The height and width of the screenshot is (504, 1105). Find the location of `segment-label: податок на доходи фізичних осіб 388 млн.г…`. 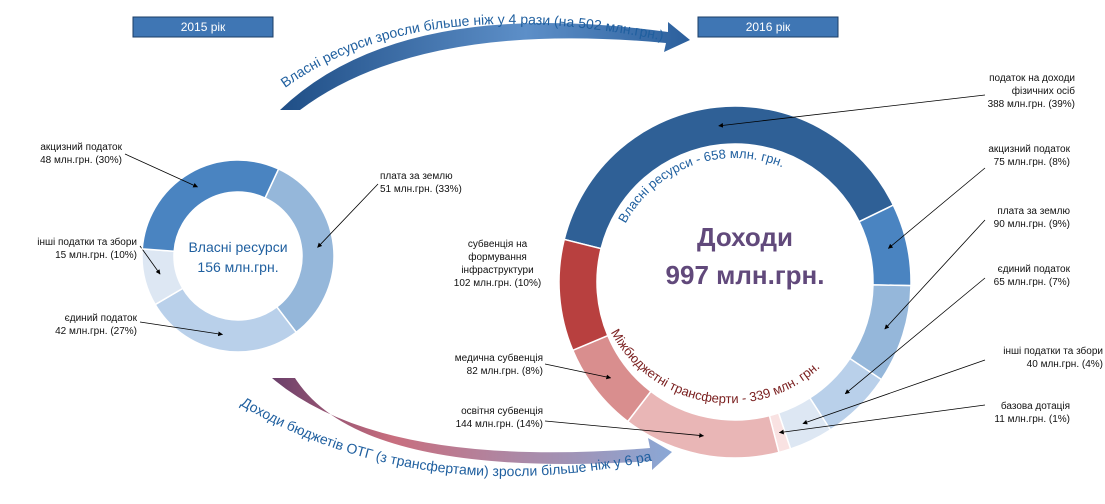

segment-label: податок на доходи фізичних осіб 388 млн.г… is located at coordinates (1017, 91).